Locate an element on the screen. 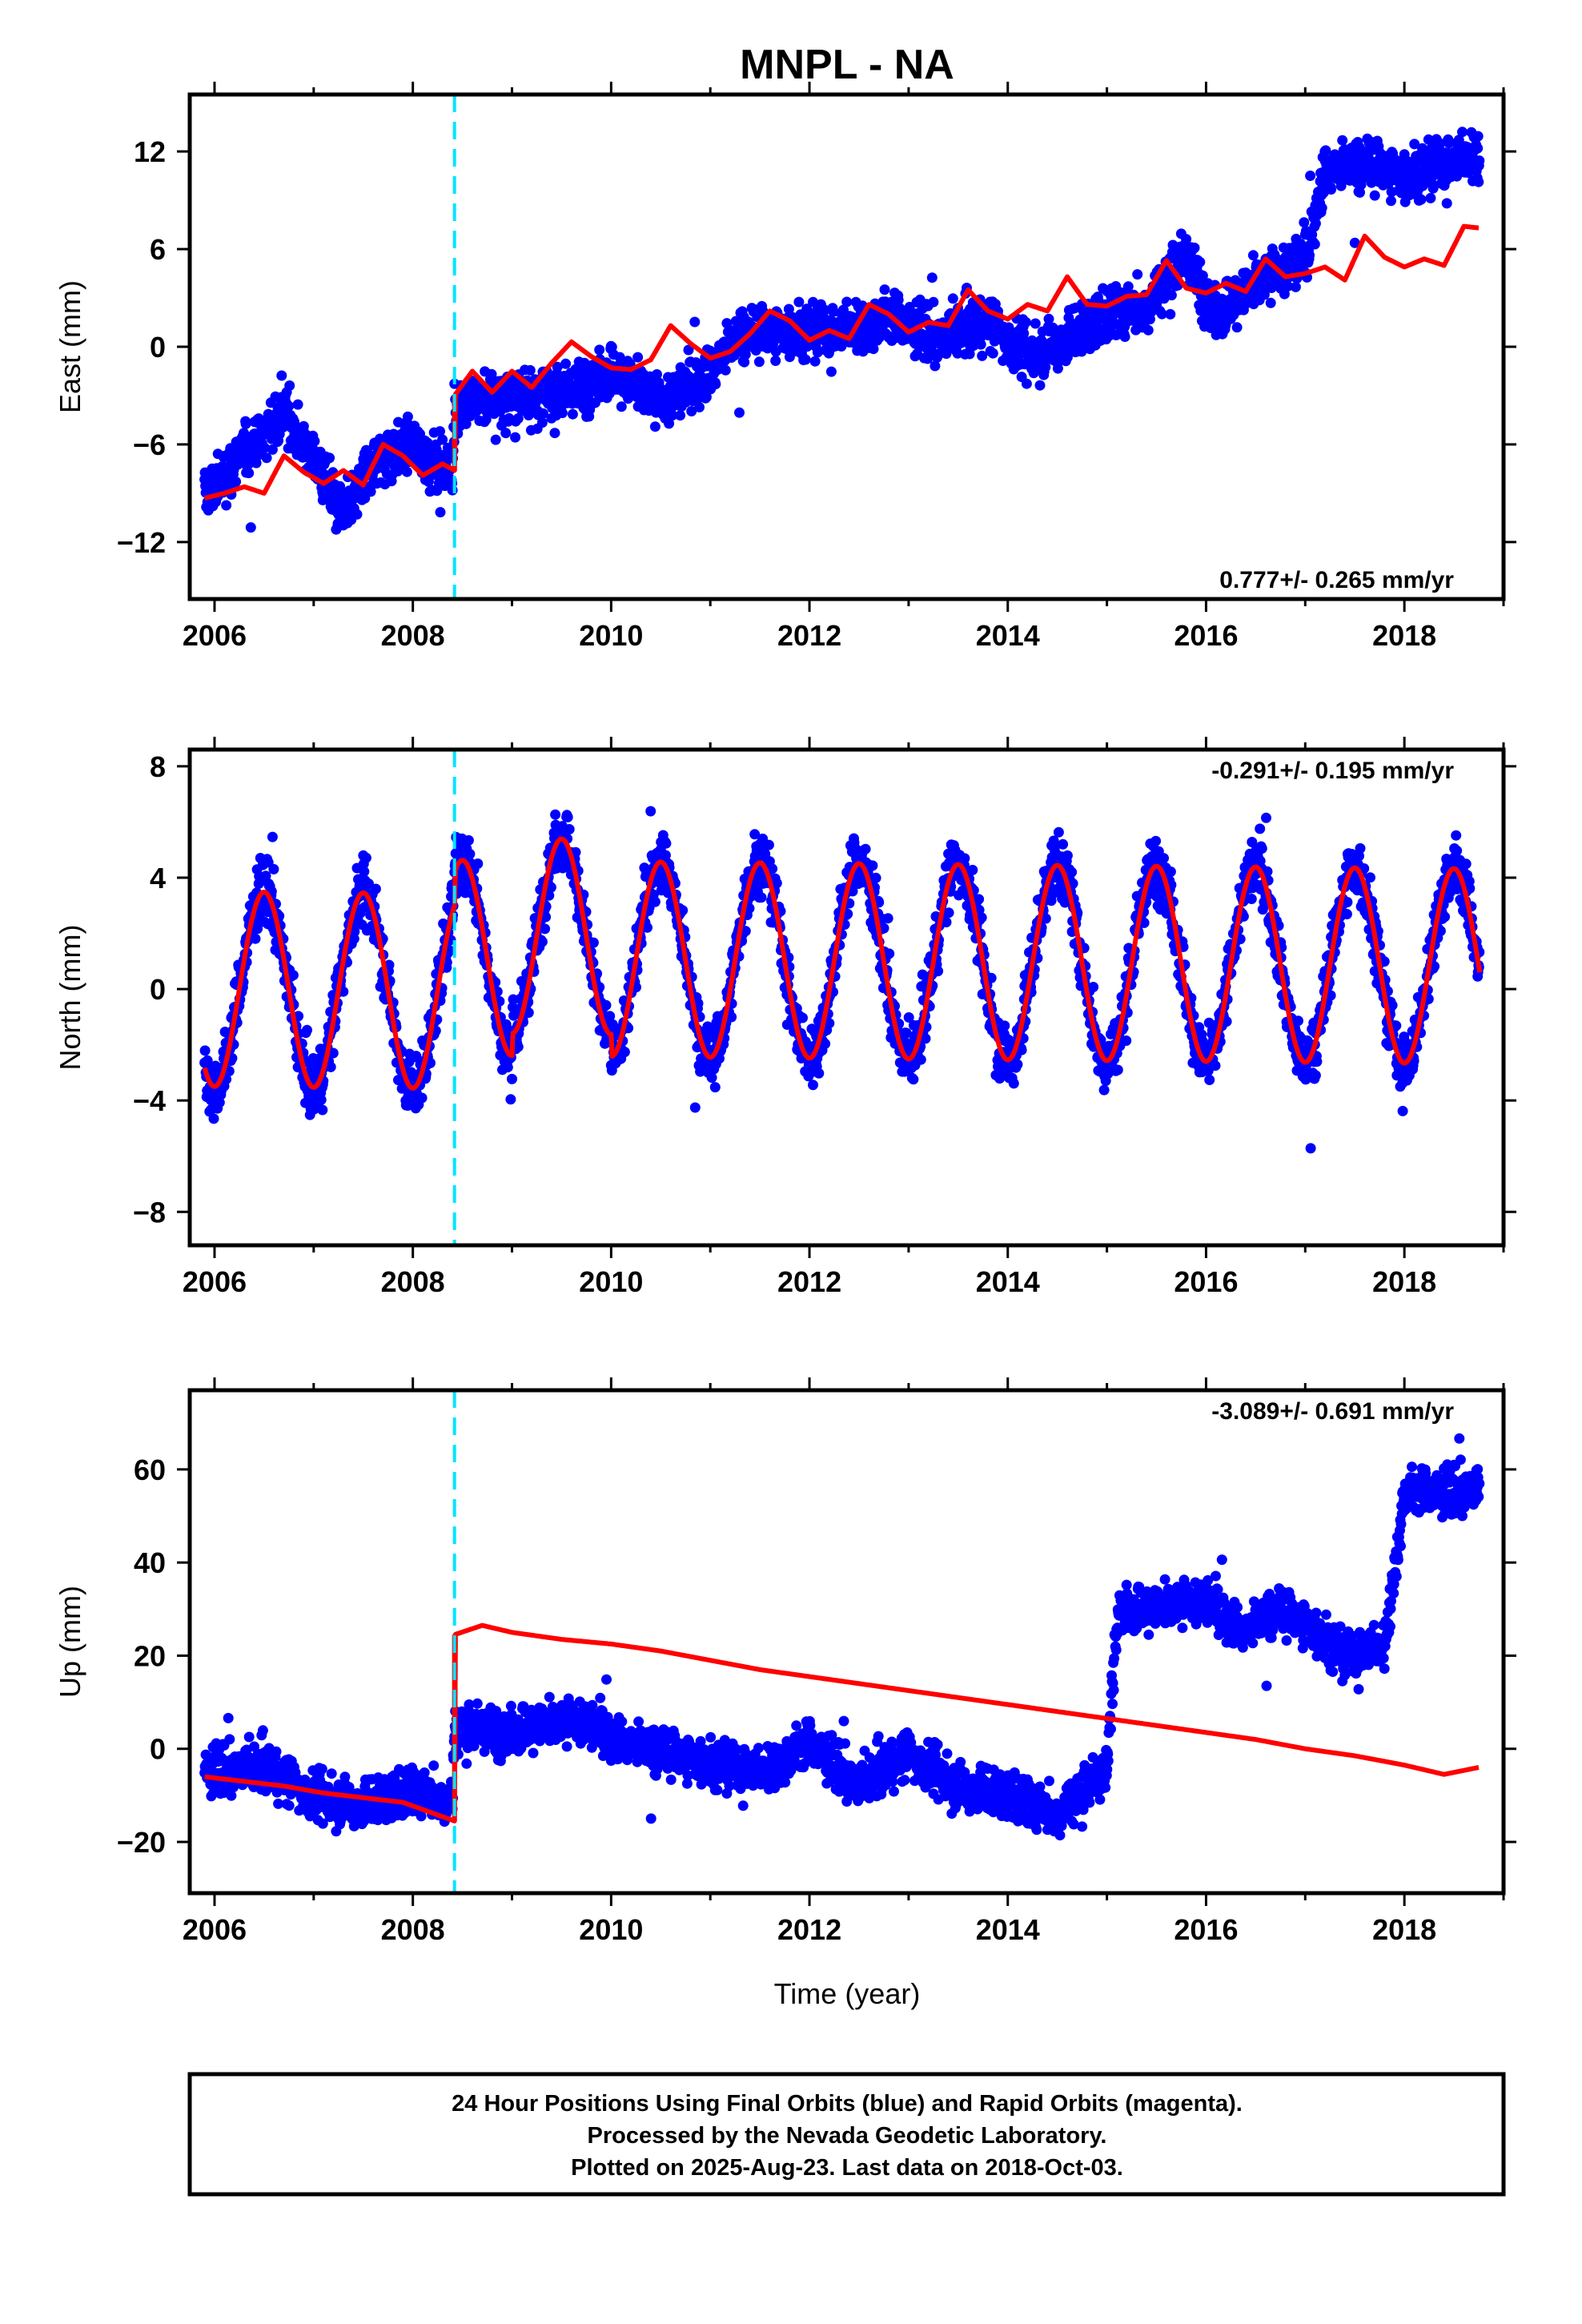 Image resolution: width=1582 pixels, height=2324 pixels. x-tick-label: 2010 is located at coordinates (611, 635).